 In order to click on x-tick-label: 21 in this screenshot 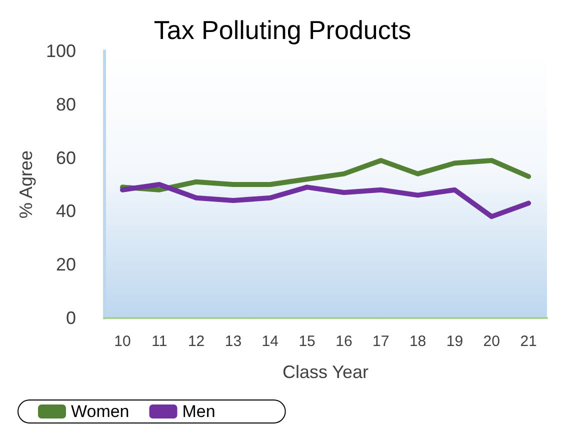, I will do `click(528, 341)`.